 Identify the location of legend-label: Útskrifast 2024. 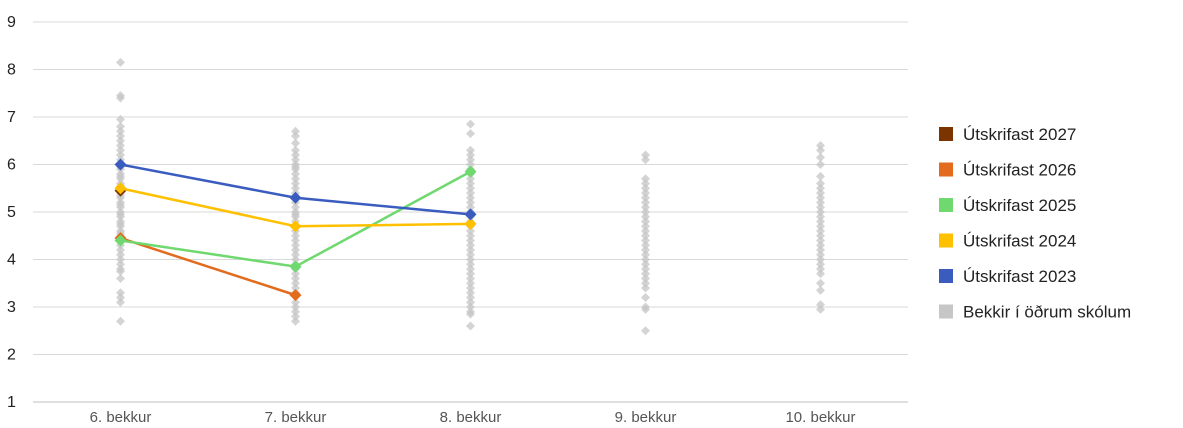
(1019, 241).